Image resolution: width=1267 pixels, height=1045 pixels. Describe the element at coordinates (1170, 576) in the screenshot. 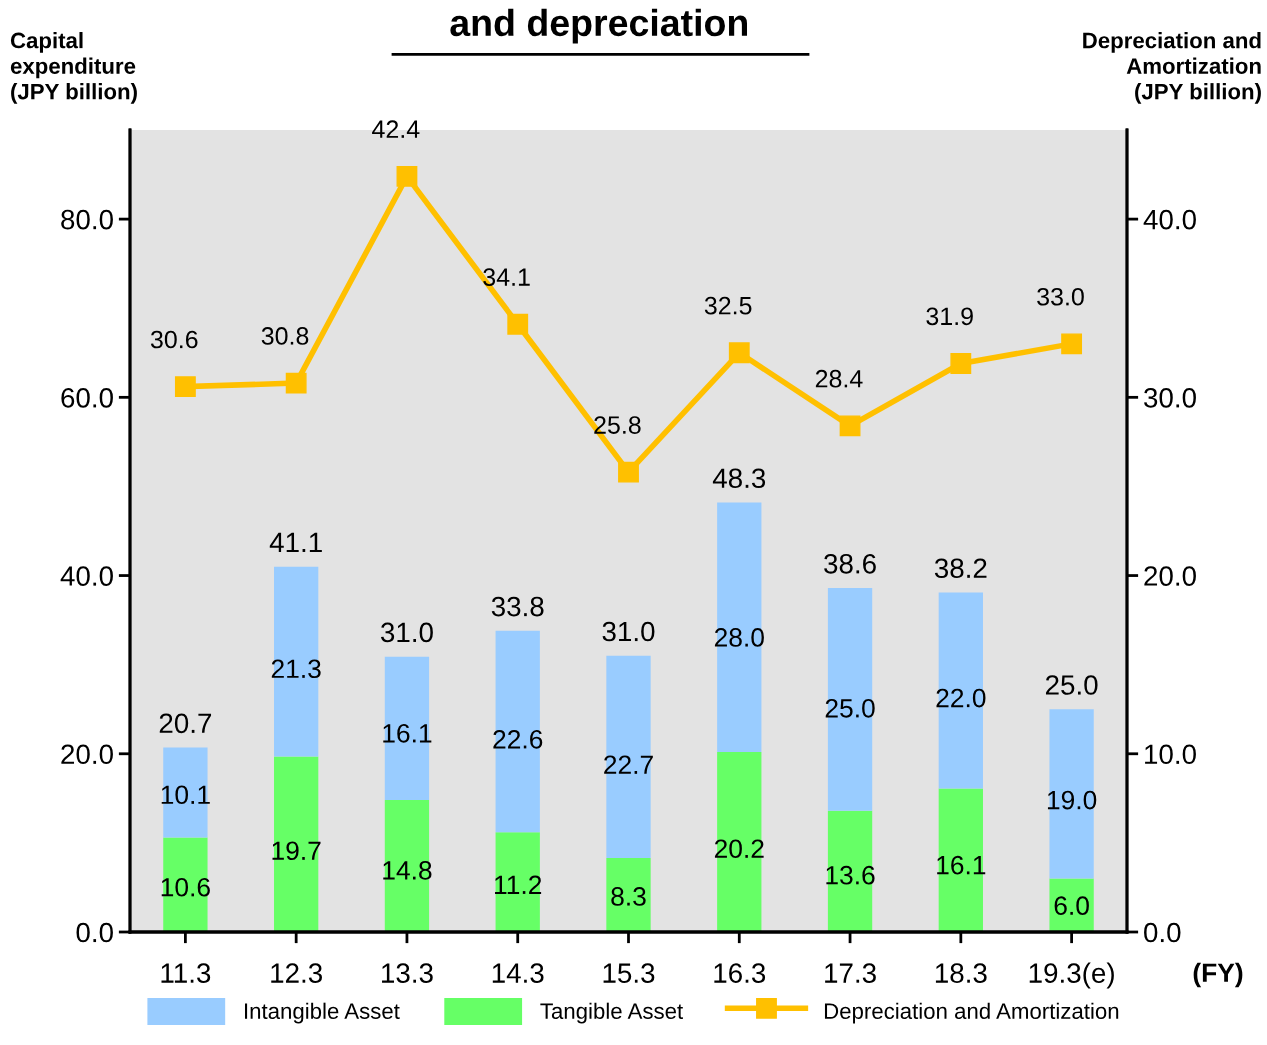

I see `y2-tick-label: 20.0` at that location.